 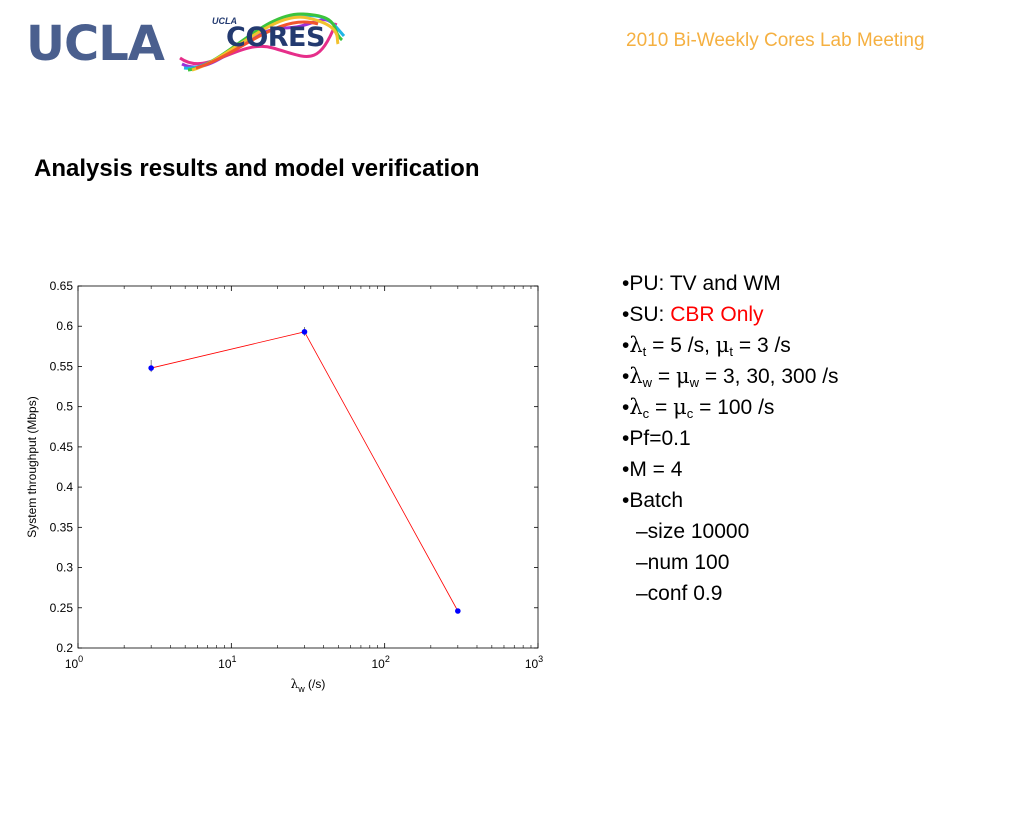 I want to click on y-tick-label: 0.45, so click(x=62, y=447).